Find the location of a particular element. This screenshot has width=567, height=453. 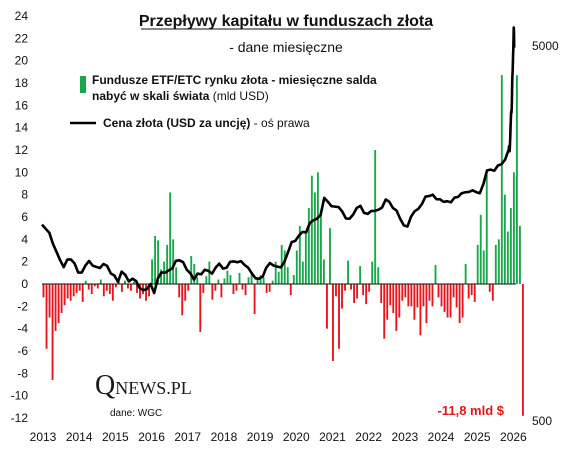

logo-backdrop is located at coordinates (142, 383).